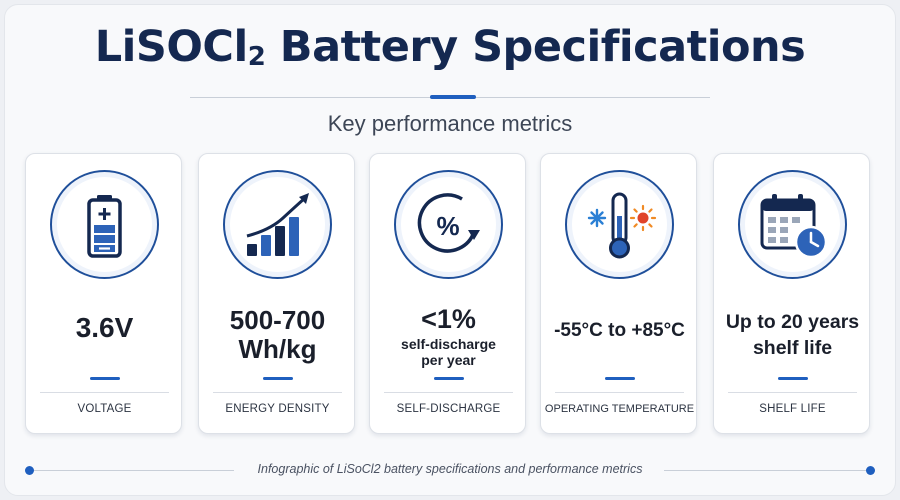  I want to click on self-discharge-detail: self-discharge per year, so click(448, 352).